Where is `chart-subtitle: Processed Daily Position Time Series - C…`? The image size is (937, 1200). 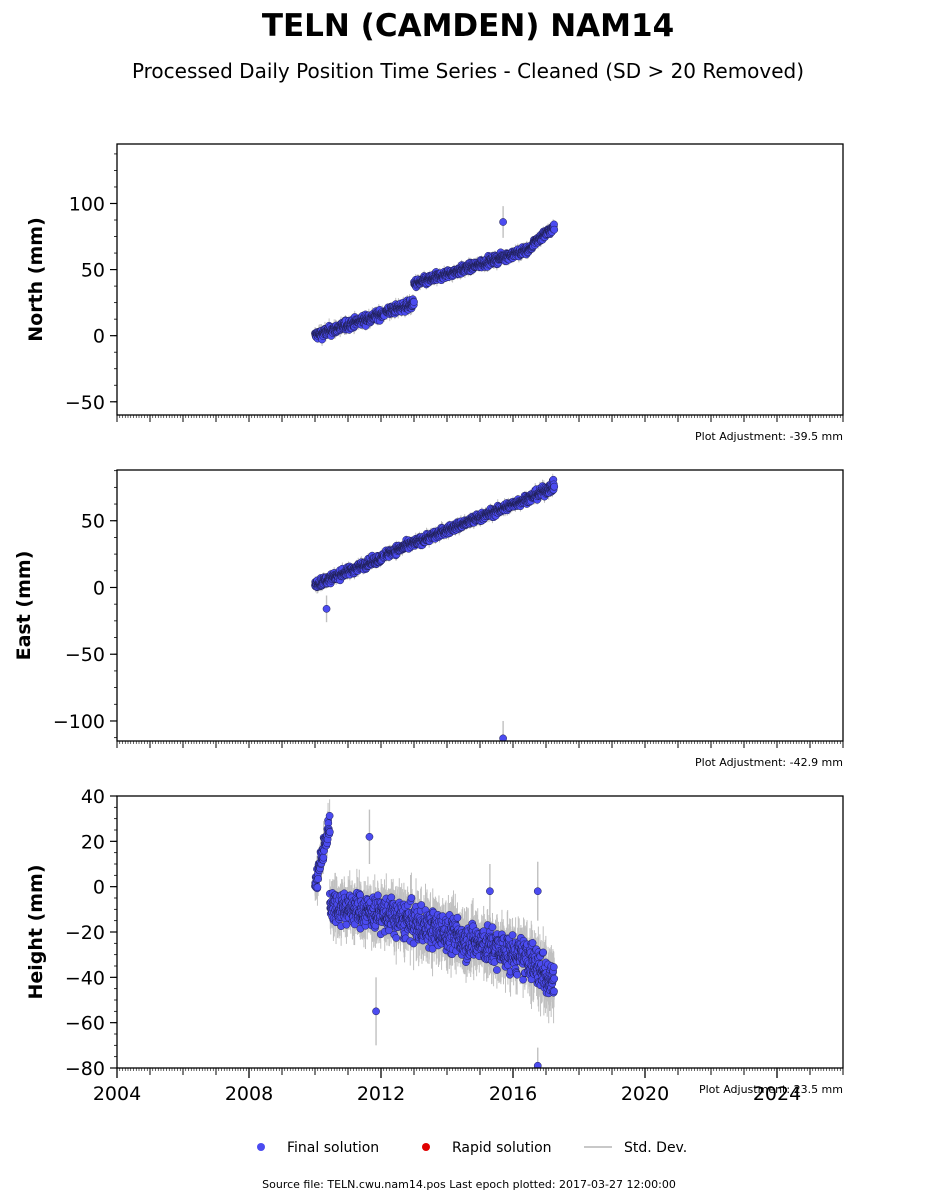
chart-subtitle: Processed Daily Position Time Series - C… is located at coordinates (468, 71).